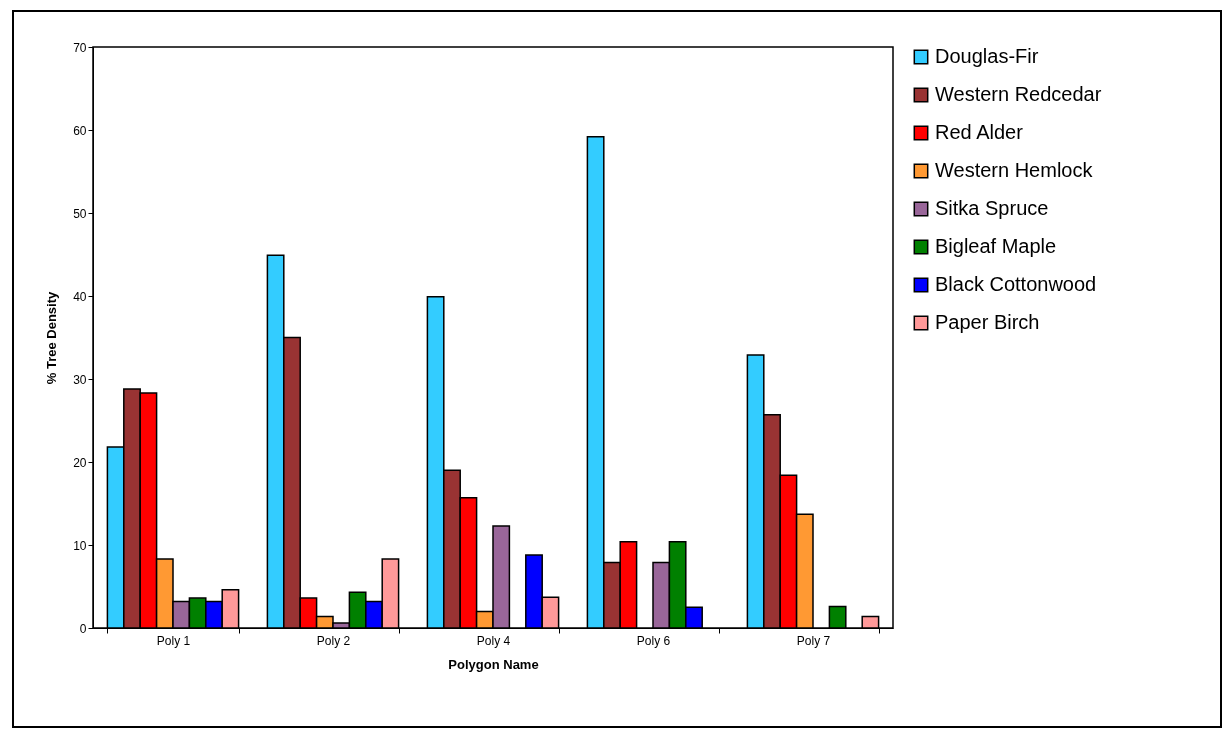 This screenshot has height=734, width=1228. What do you see at coordinates (333, 640) in the screenshot?
I see `x-tick-label: Poly 2` at bounding box center [333, 640].